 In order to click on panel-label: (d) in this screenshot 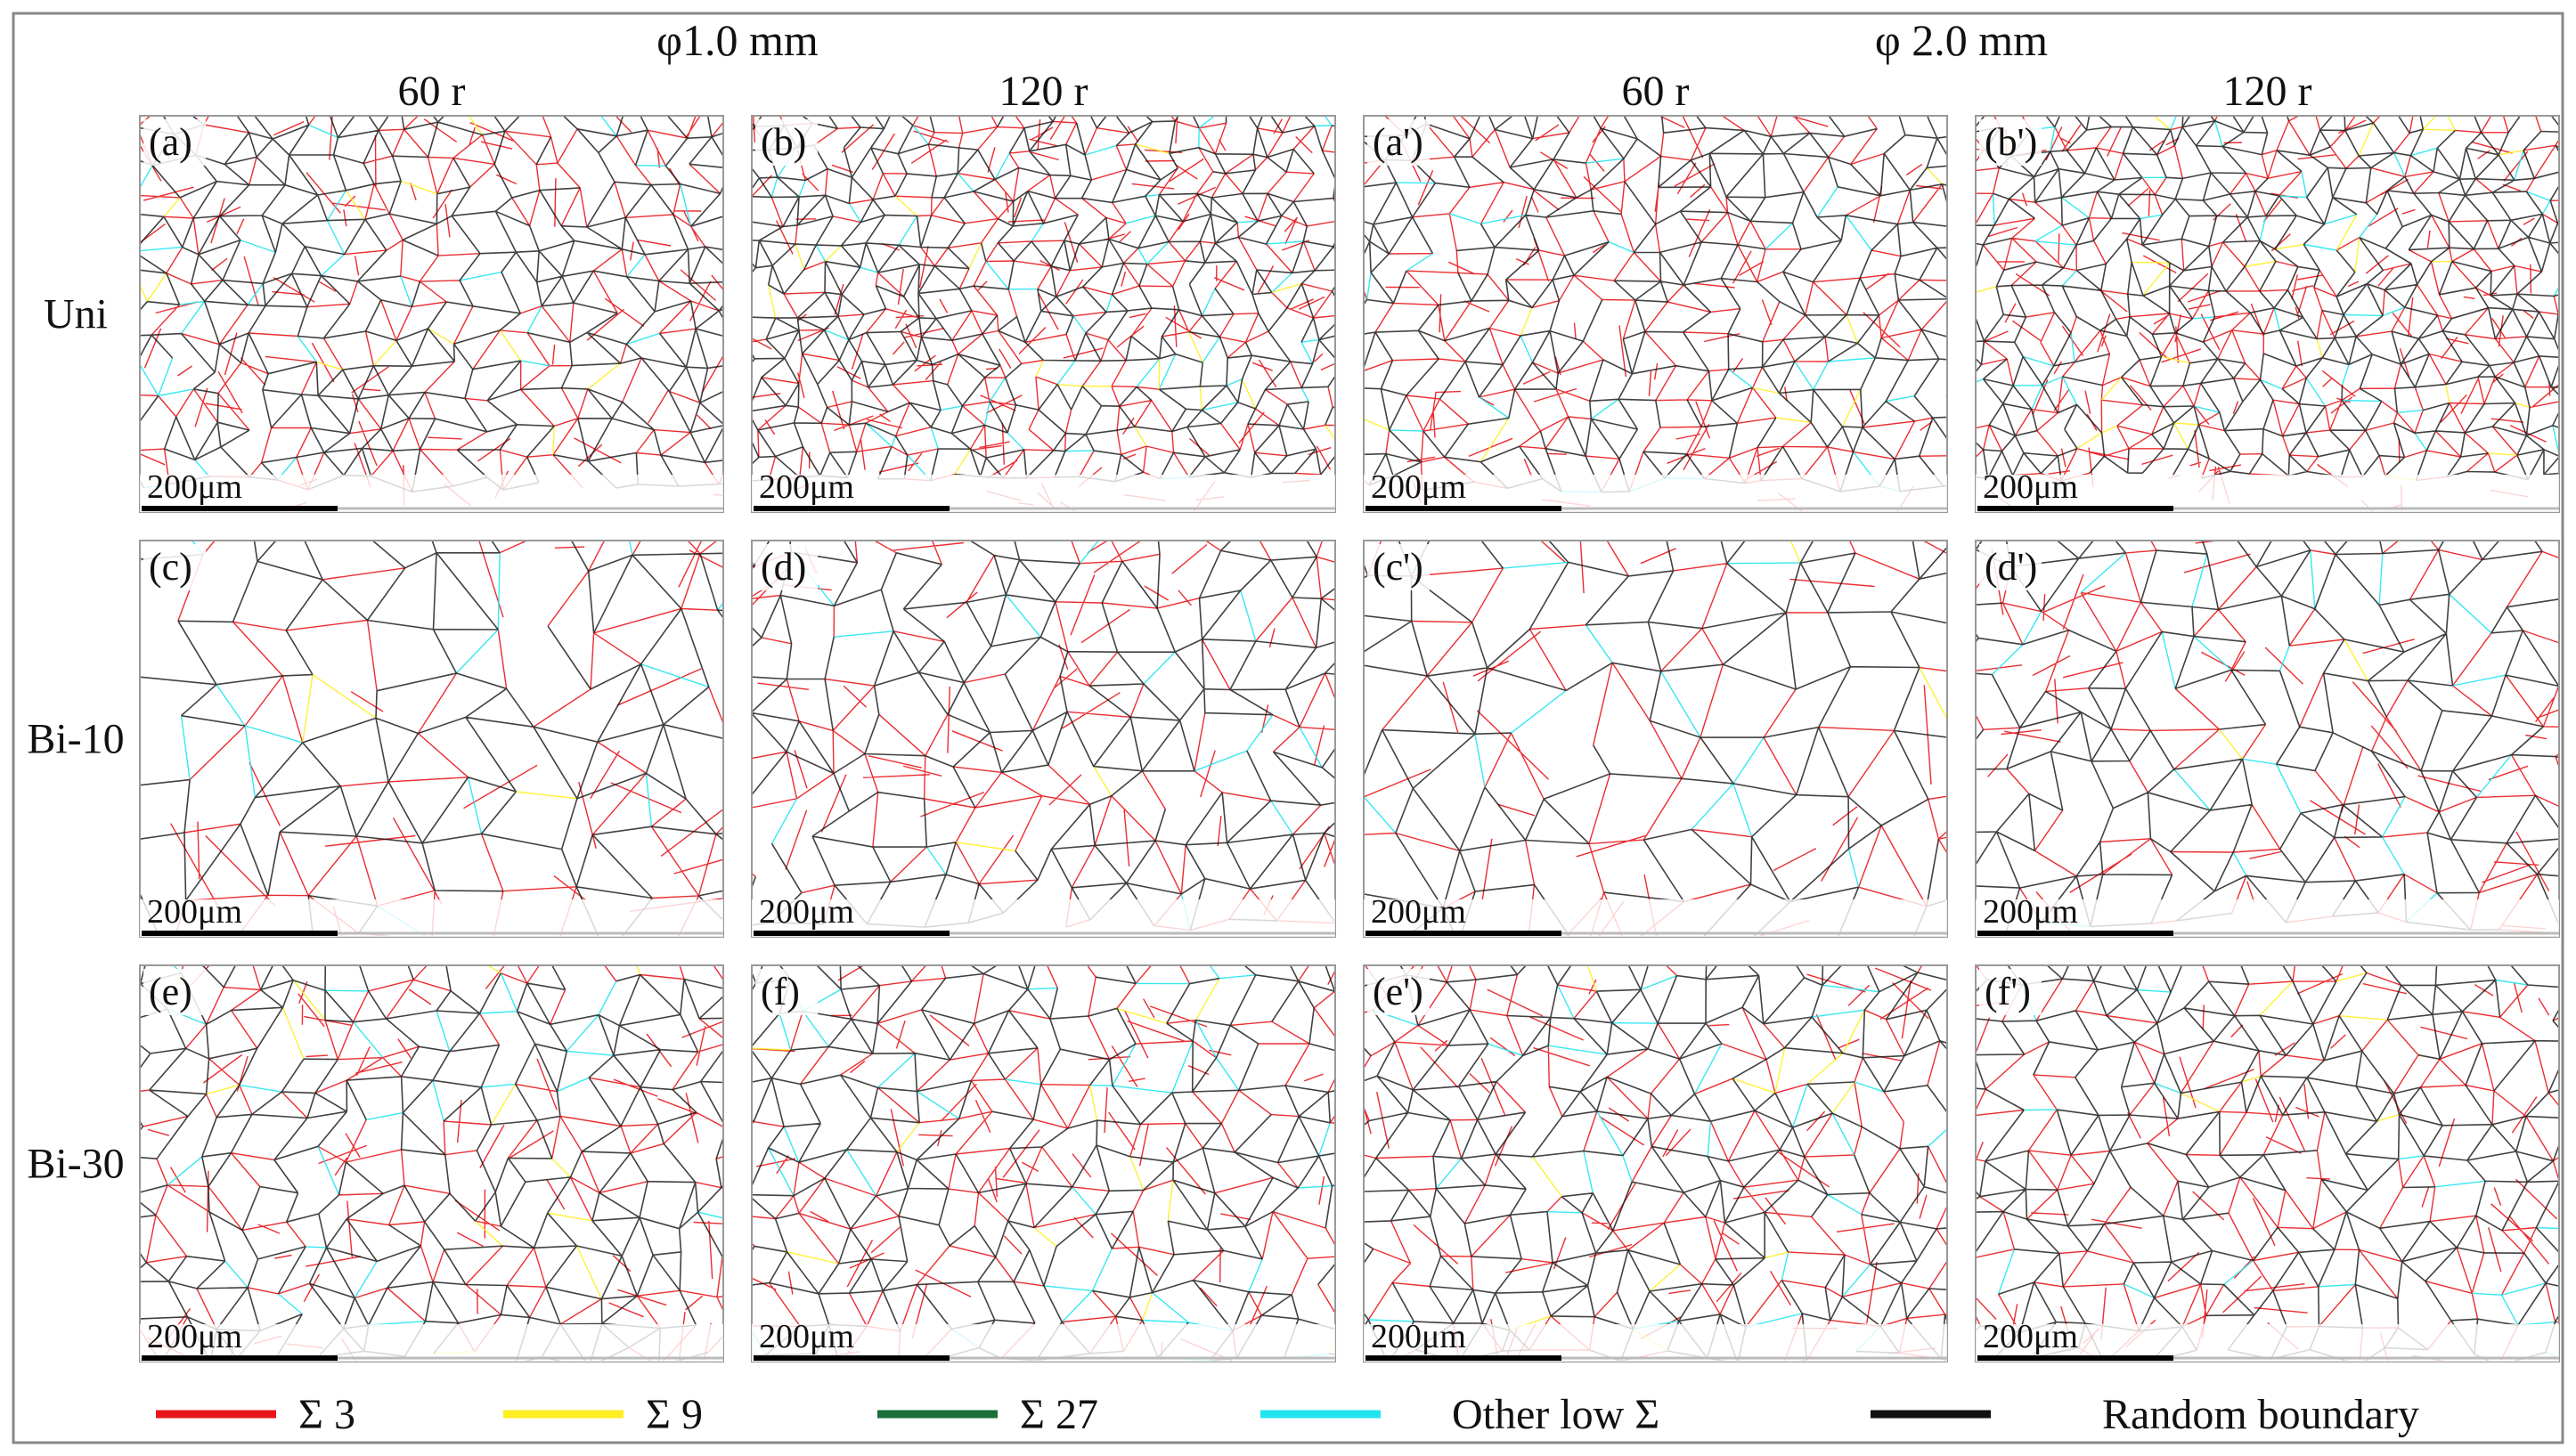, I will do `click(784, 567)`.